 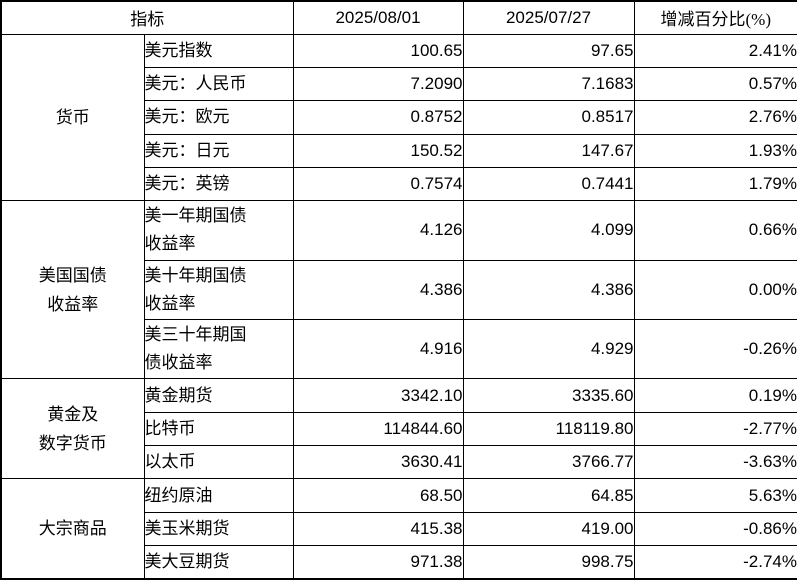 I want to click on date1-value: 4.126, so click(x=378, y=230).